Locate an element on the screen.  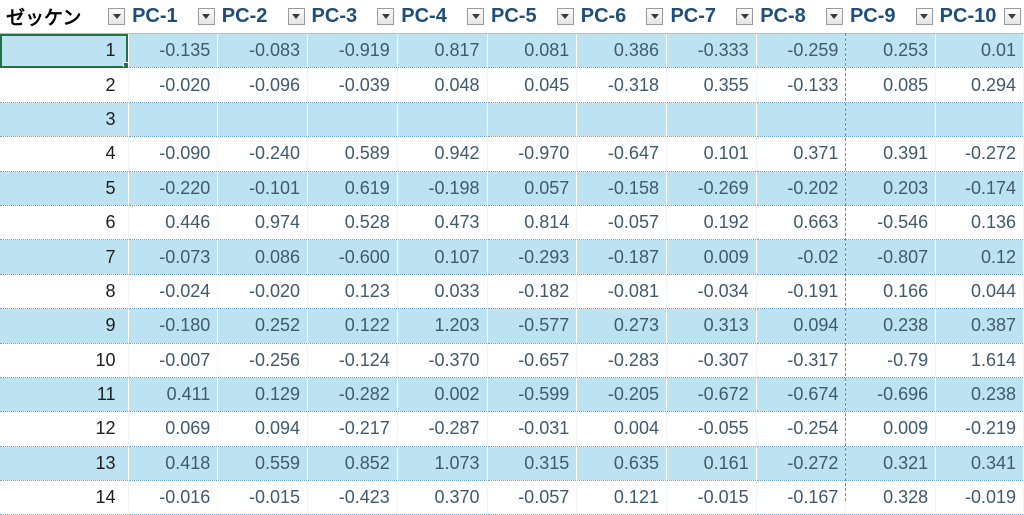
table-cell: 0.391 is located at coordinates (891, 154).